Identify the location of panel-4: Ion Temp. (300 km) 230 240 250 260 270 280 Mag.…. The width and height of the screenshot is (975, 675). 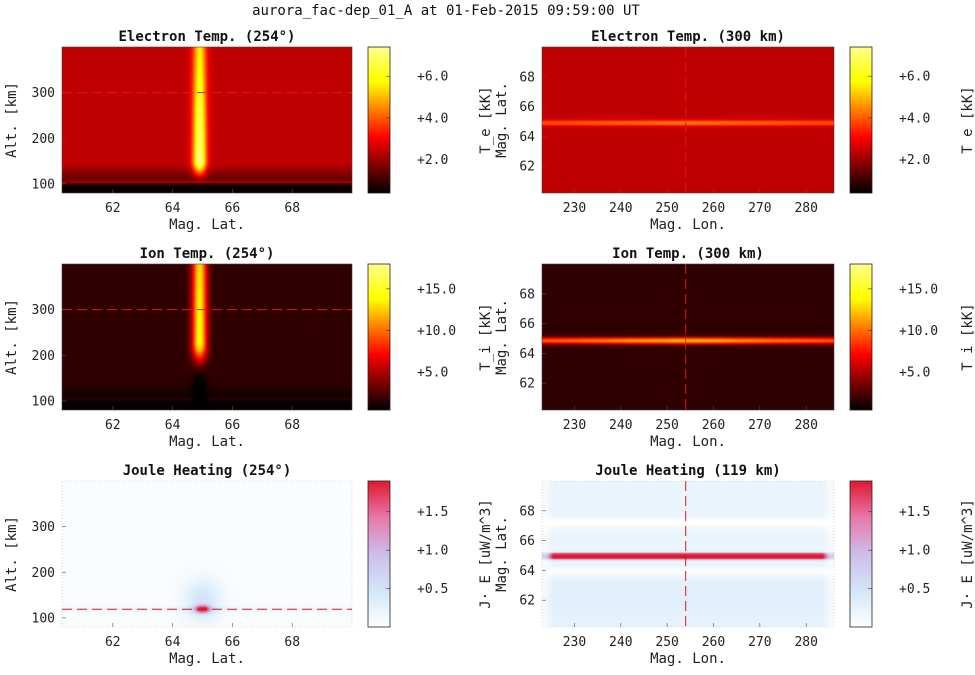
(734, 348).